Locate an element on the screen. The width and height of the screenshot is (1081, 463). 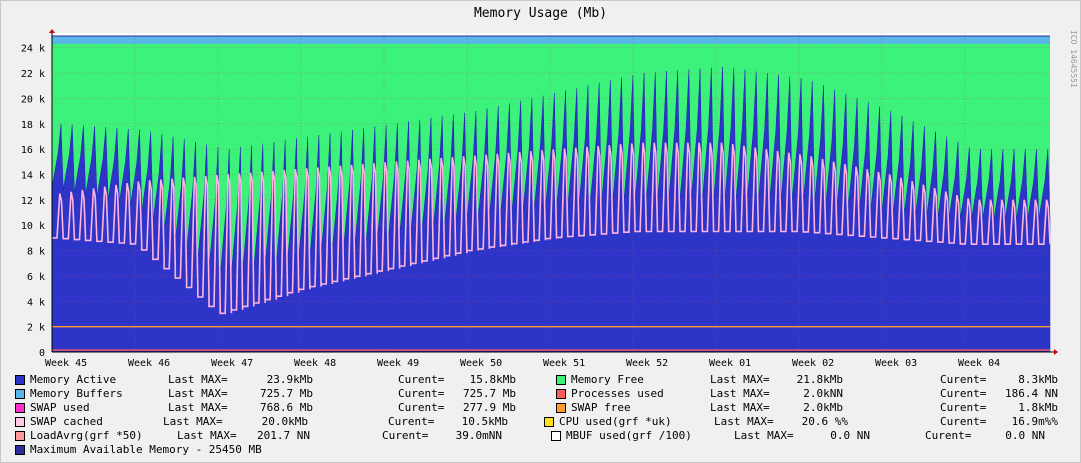
y-tick-label: 14 k is located at coordinates (33, 175).